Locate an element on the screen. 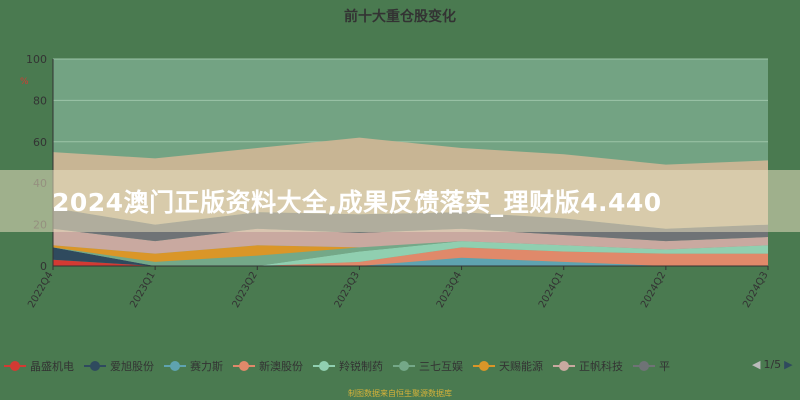 This screenshot has height=400, width=800. legend-item: 正帆科技 is located at coordinates (588, 366).